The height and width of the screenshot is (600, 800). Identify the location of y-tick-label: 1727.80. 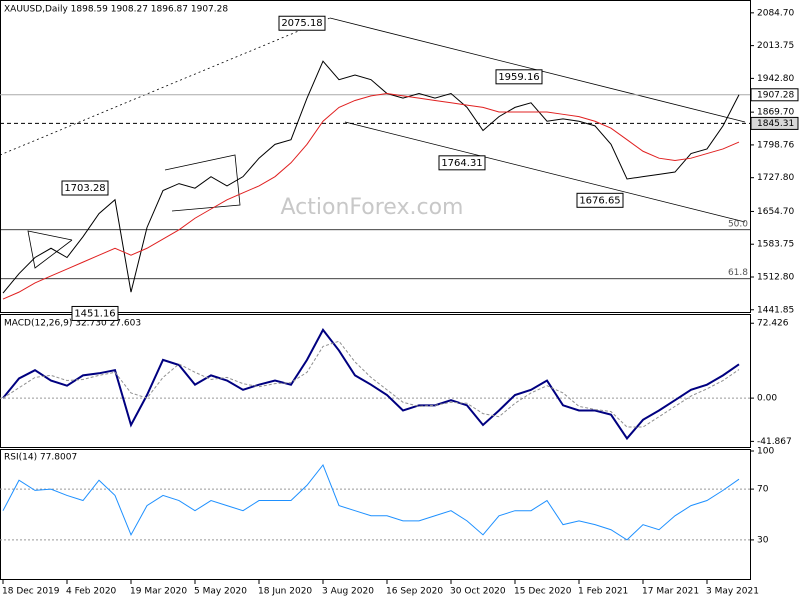
(775, 178).